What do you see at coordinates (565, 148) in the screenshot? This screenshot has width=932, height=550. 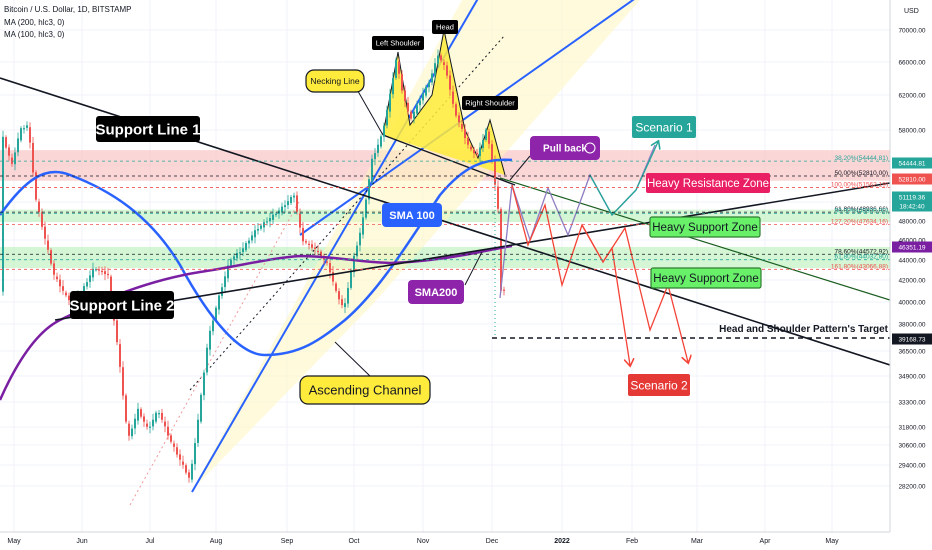 I see `pullback-label-box` at bounding box center [565, 148].